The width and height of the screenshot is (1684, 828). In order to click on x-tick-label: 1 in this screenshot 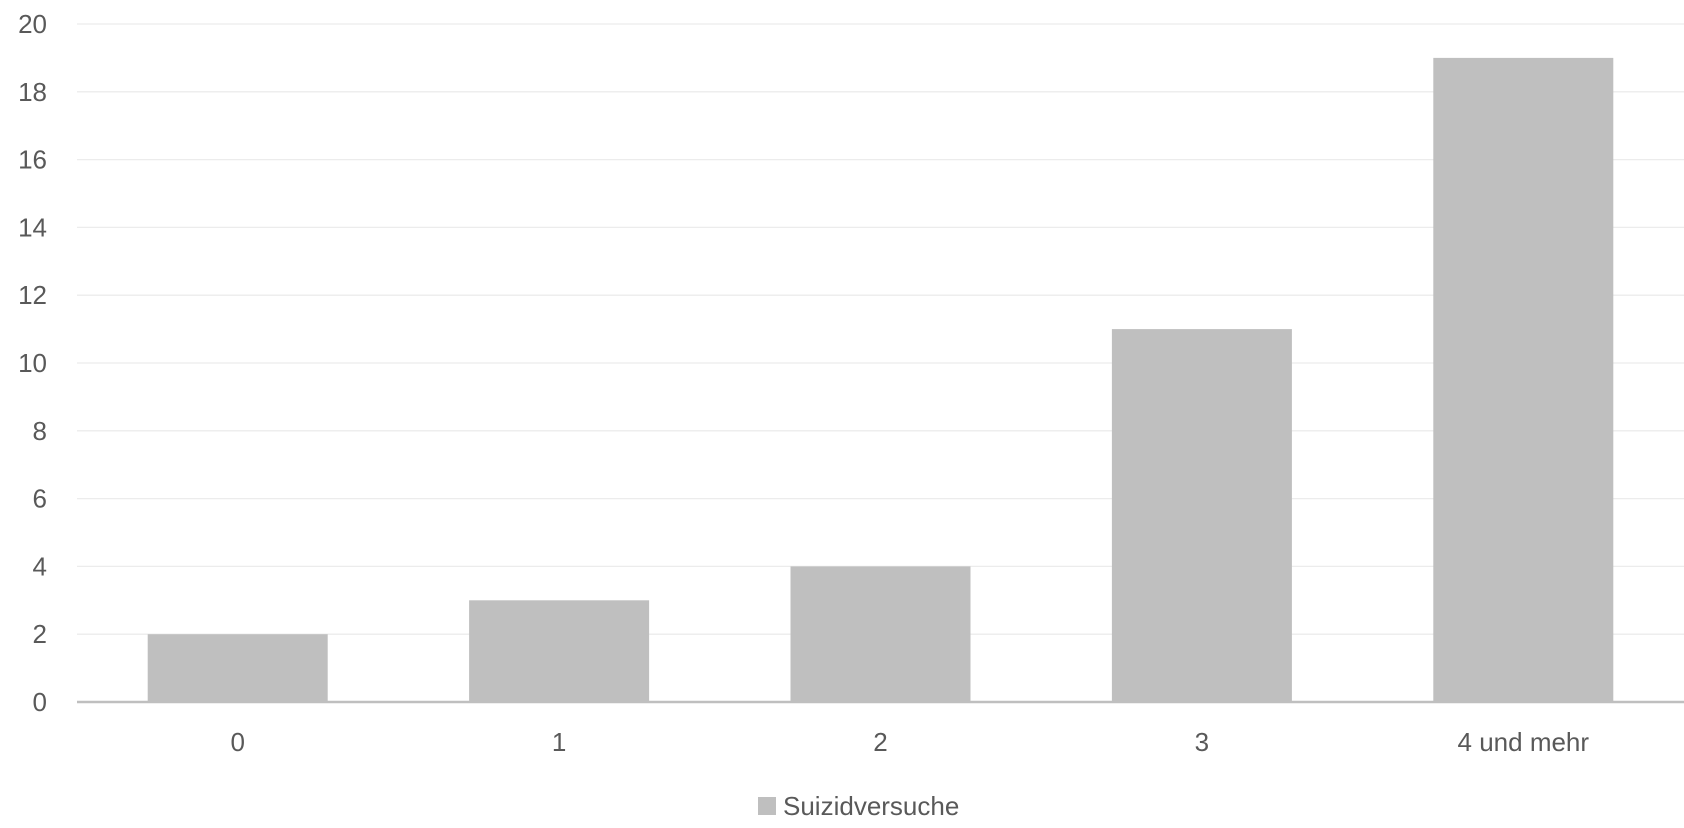, I will do `click(559, 742)`.